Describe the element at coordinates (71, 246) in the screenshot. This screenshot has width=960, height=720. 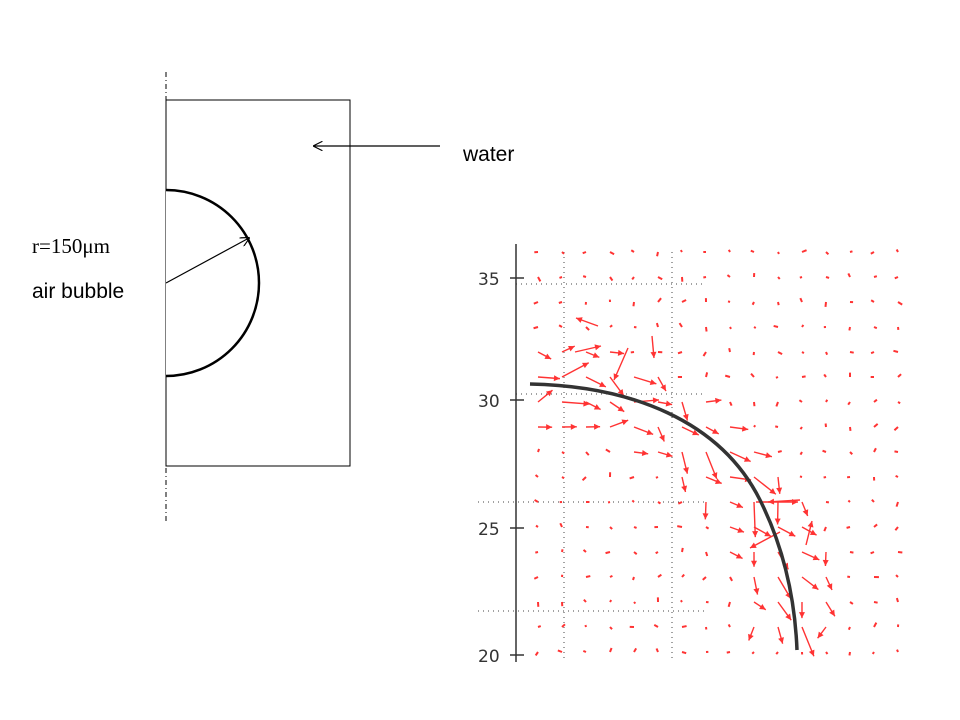
I see `radius-label: r=150μm` at that location.